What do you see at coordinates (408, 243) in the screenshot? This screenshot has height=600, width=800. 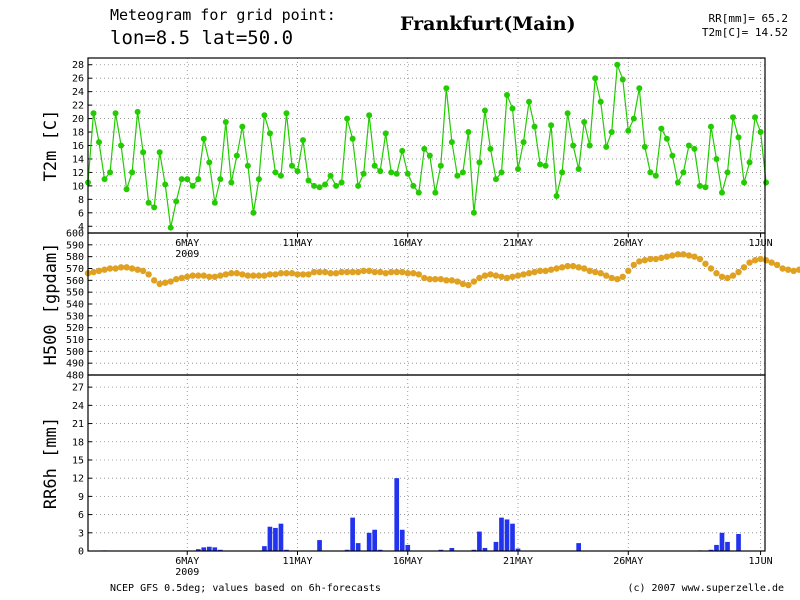 I see `x-tick-label: 16MAY` at bounding box center [408, 243].